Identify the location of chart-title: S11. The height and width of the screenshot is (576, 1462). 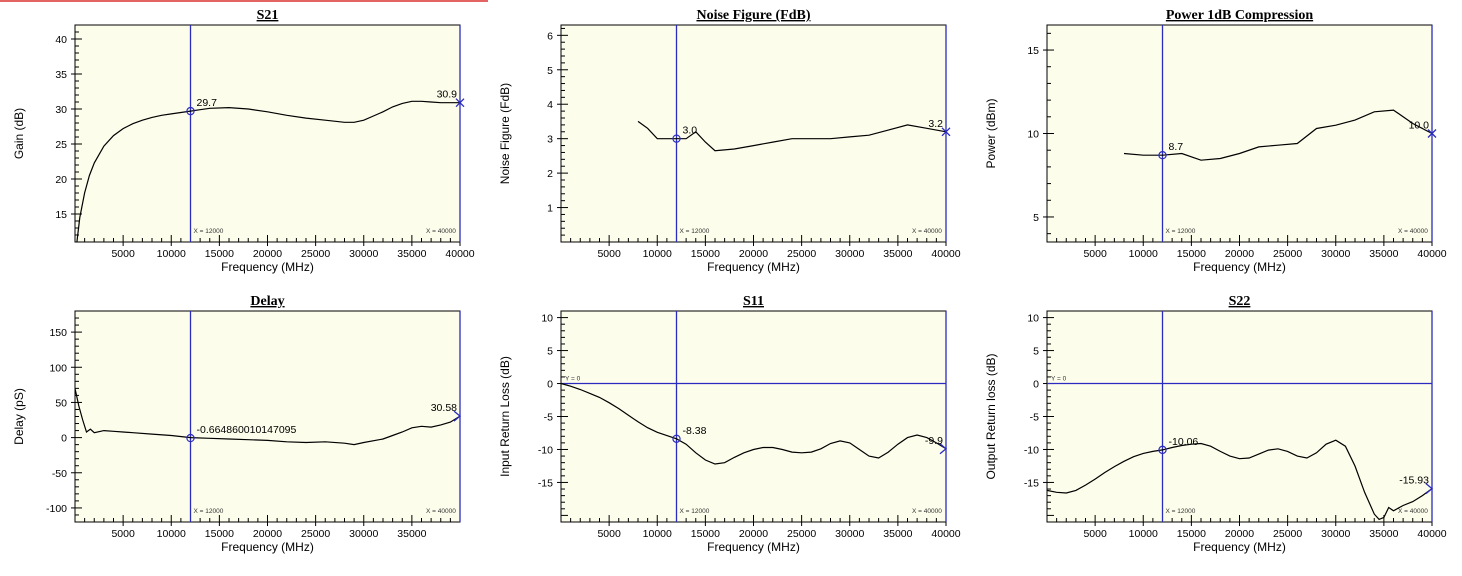
(753, 301).